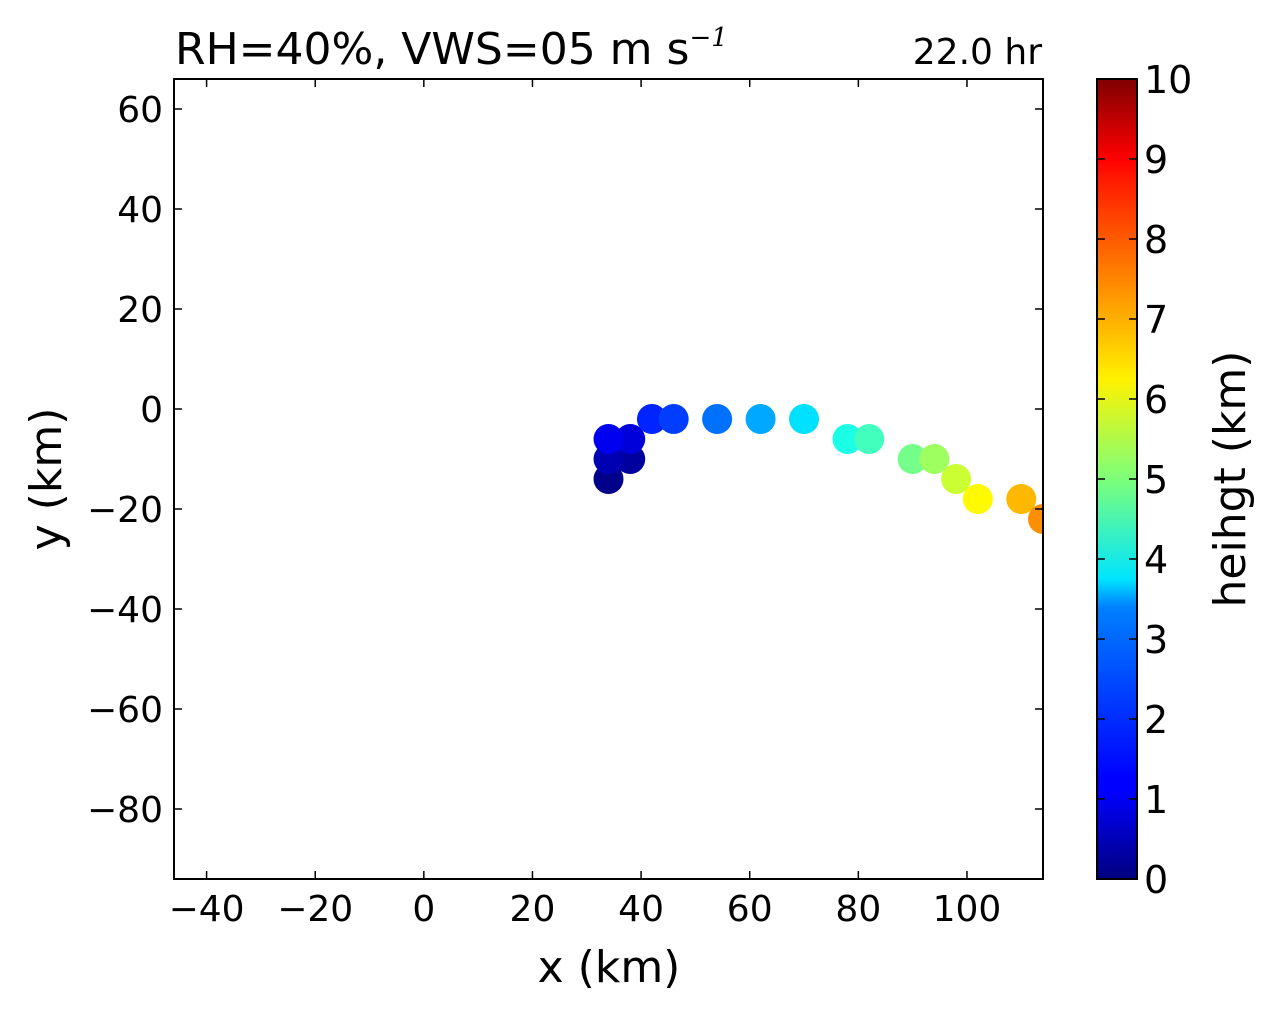 The height and width of the screenshot is (1016, 1277). What do you see at coordinates (1156, 320) in the screenshot?
I see `colorbar-tick-label: 7` at bounding box center [1156, 320].